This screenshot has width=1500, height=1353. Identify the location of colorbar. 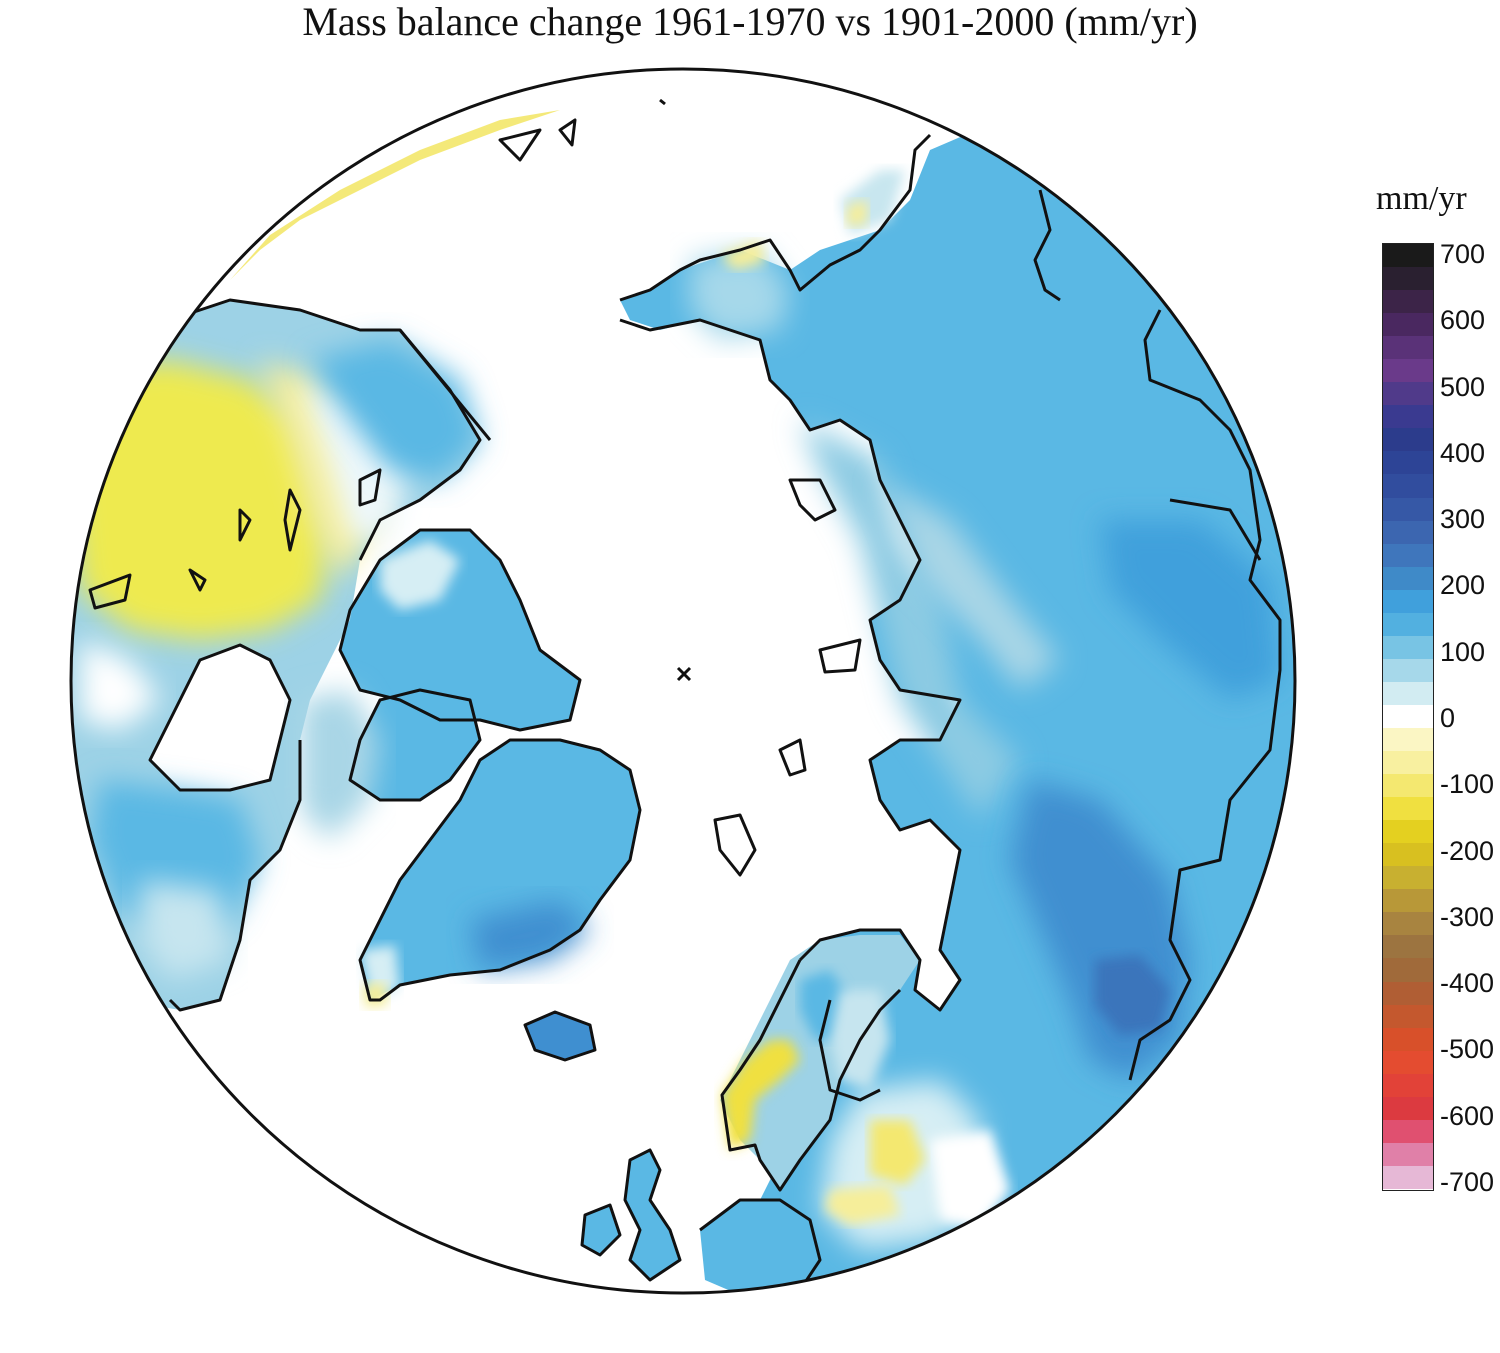
(1408, 717).